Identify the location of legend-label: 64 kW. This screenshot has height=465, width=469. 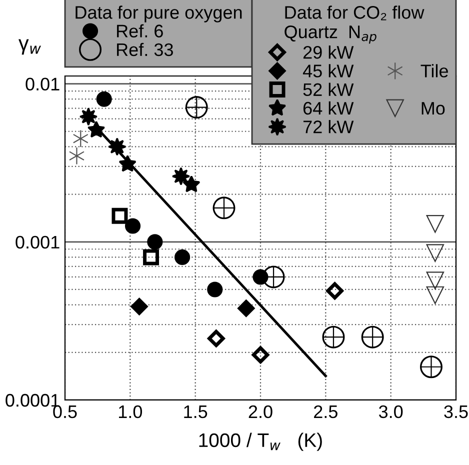
(328, 108).